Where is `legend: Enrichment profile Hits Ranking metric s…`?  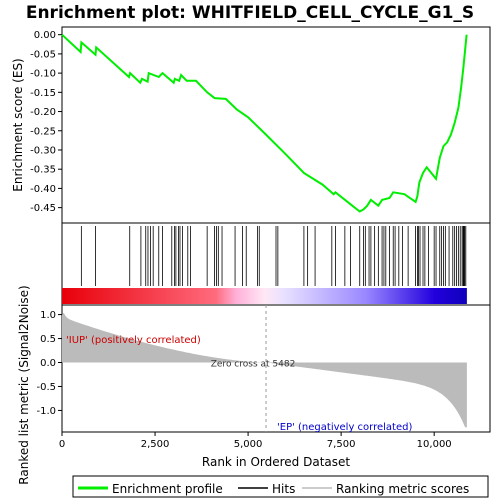
legend: Enrichment profile Hits Ranking metric s… is located at coordinates (280, 486).